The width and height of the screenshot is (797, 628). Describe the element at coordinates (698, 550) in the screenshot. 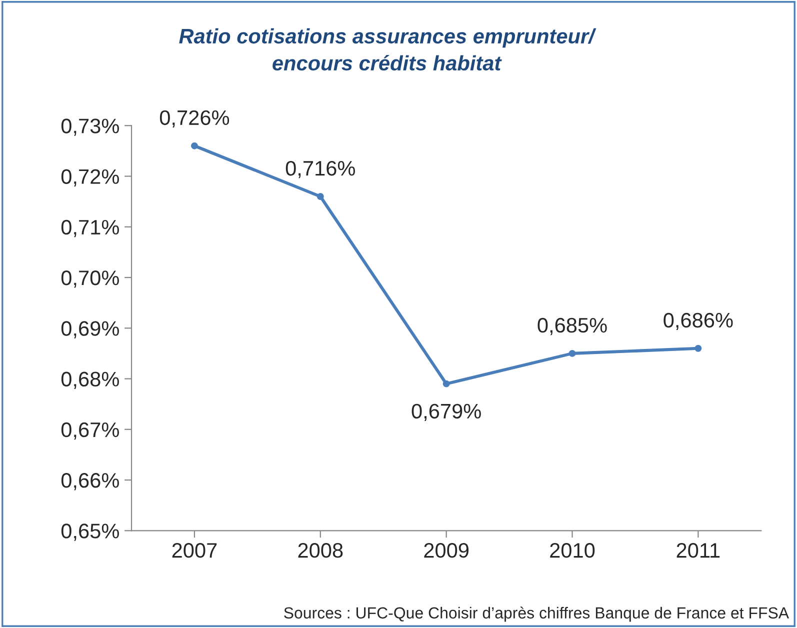

I see `x-tick-label: 2011` at that location.